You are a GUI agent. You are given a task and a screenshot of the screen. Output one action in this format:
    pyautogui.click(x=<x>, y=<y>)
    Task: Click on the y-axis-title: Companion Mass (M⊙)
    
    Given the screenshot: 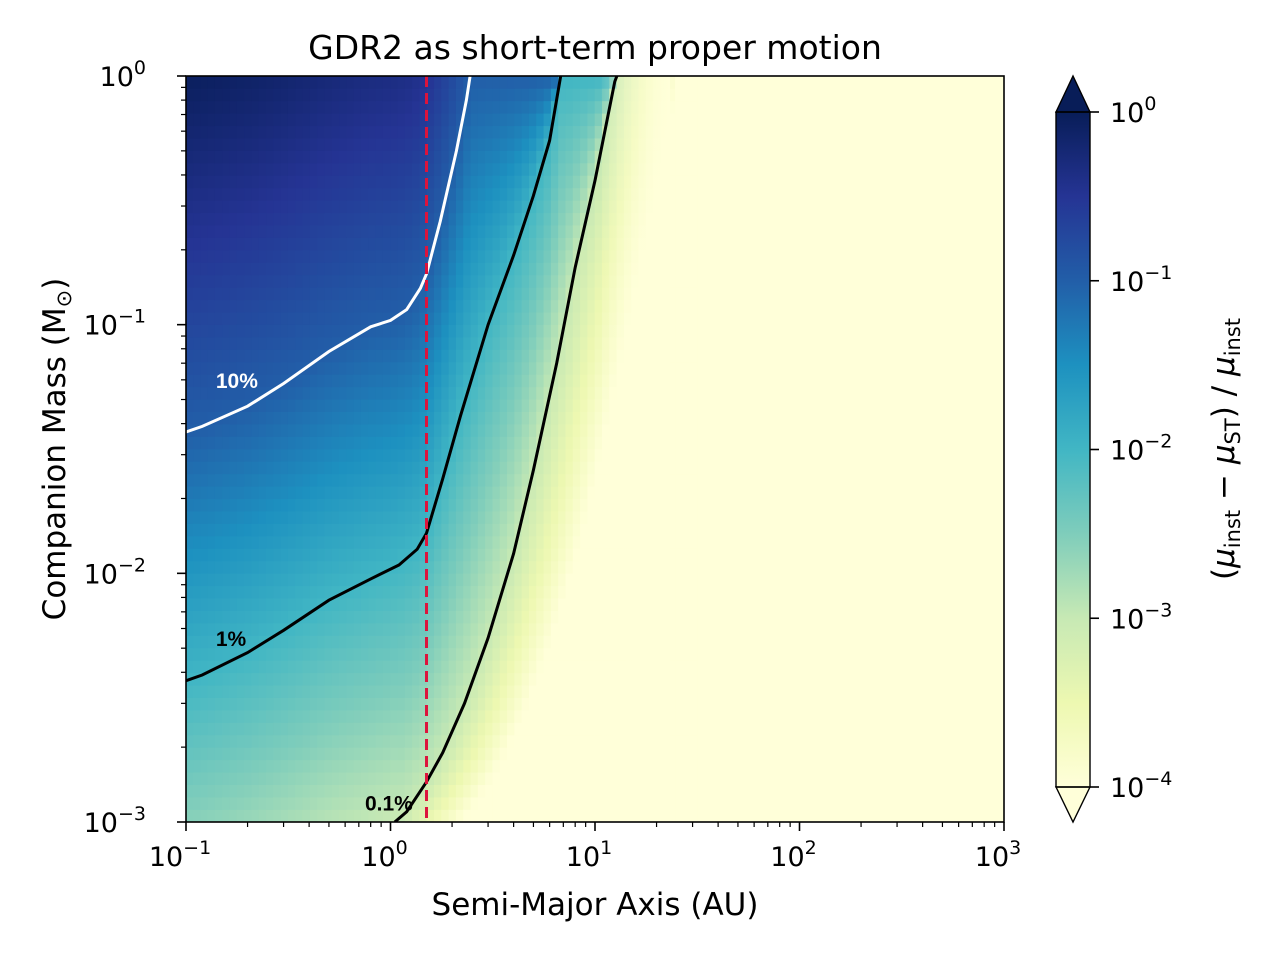 What is the action you would take?
    pyautogui.click(x=56, y=449)
    